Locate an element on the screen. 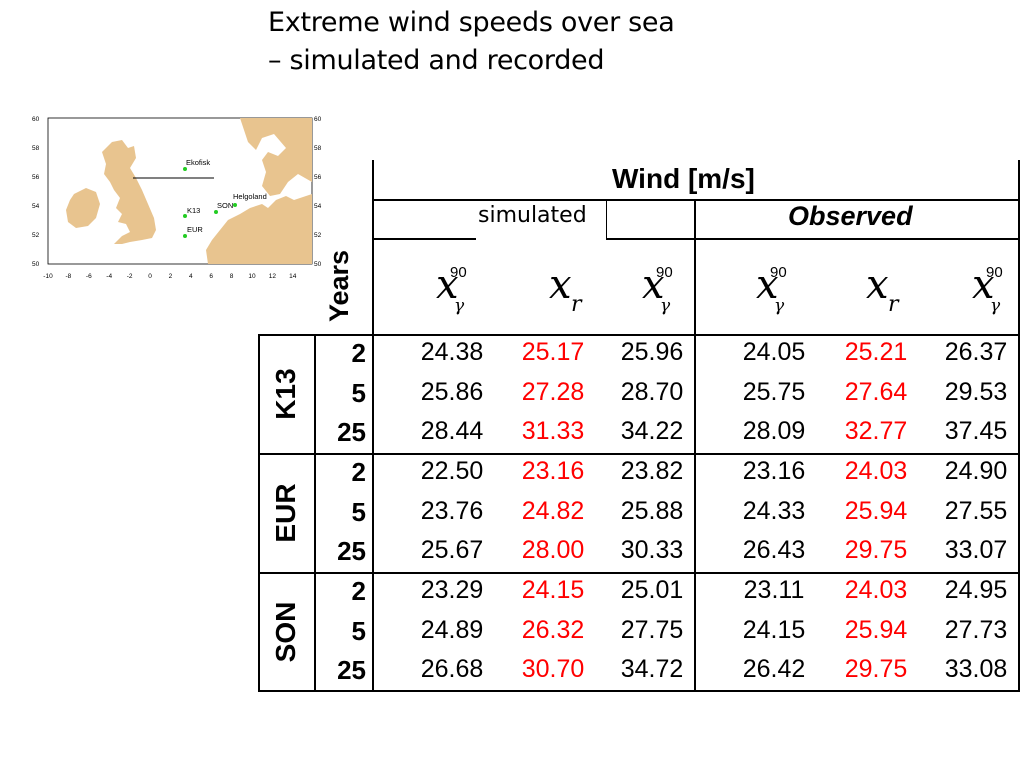 The image size is (1024, 768). land-areas is located at coordinates (189, 191).